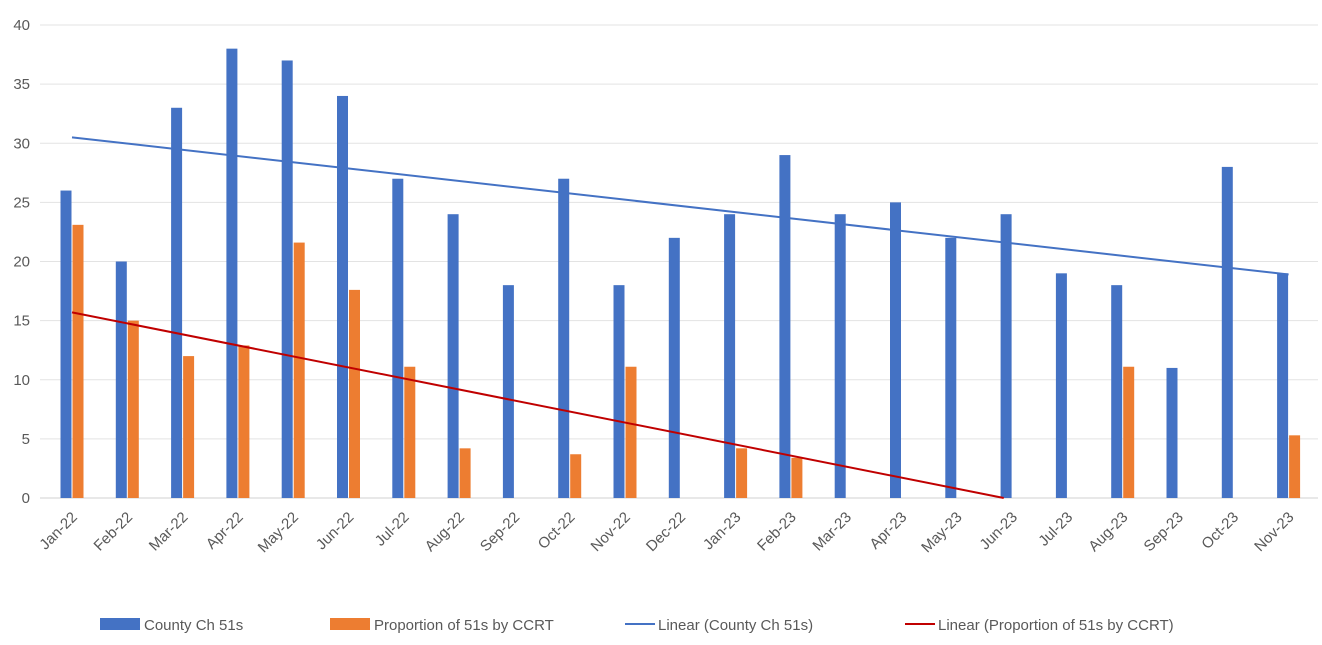 The image size is (1322, 645). I want to click on y-tick-label: 40, so click(21, 25).